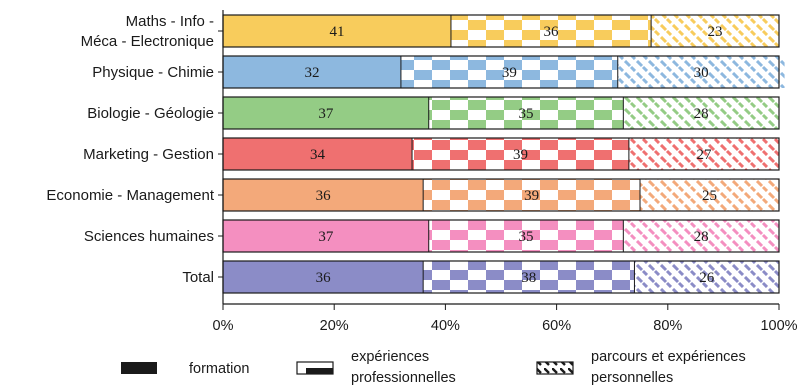  I want to click on x-tick-label: 60%, so click(556, 326).